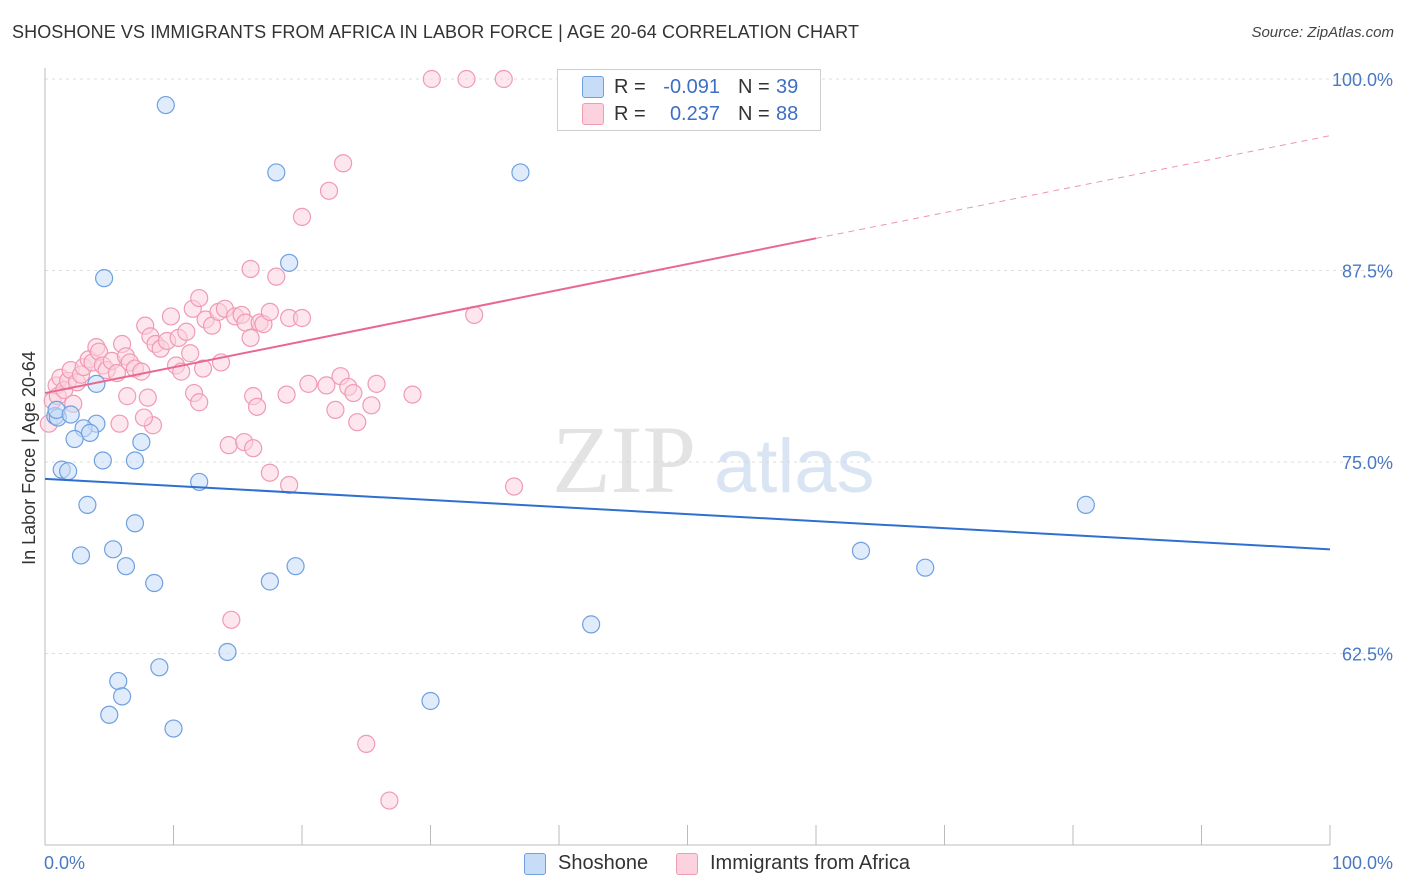 This screenshot has height=892, width=1406. I want to click on y-tick-label: 62.5%, so click(1367, 655).